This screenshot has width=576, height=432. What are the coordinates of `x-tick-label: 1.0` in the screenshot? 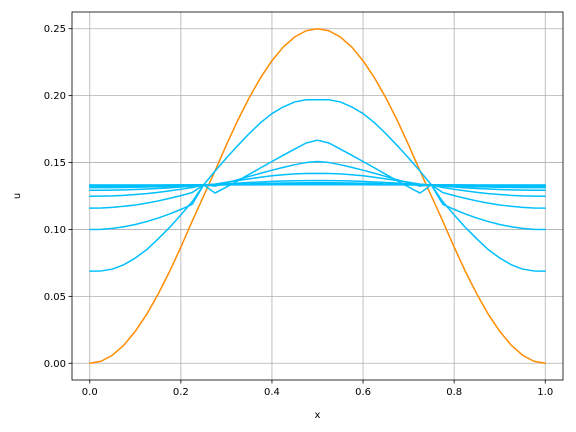 It's located at (545, 392).